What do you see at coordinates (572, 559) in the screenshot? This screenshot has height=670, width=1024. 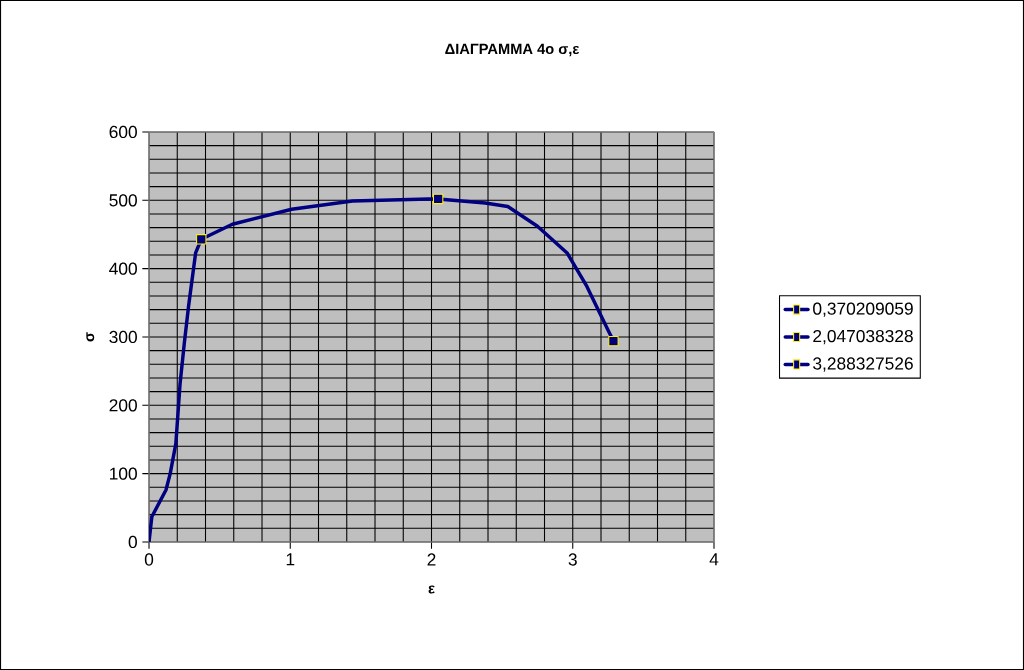 I see `x-tick-label: 3` at bounding box center [572, 559].